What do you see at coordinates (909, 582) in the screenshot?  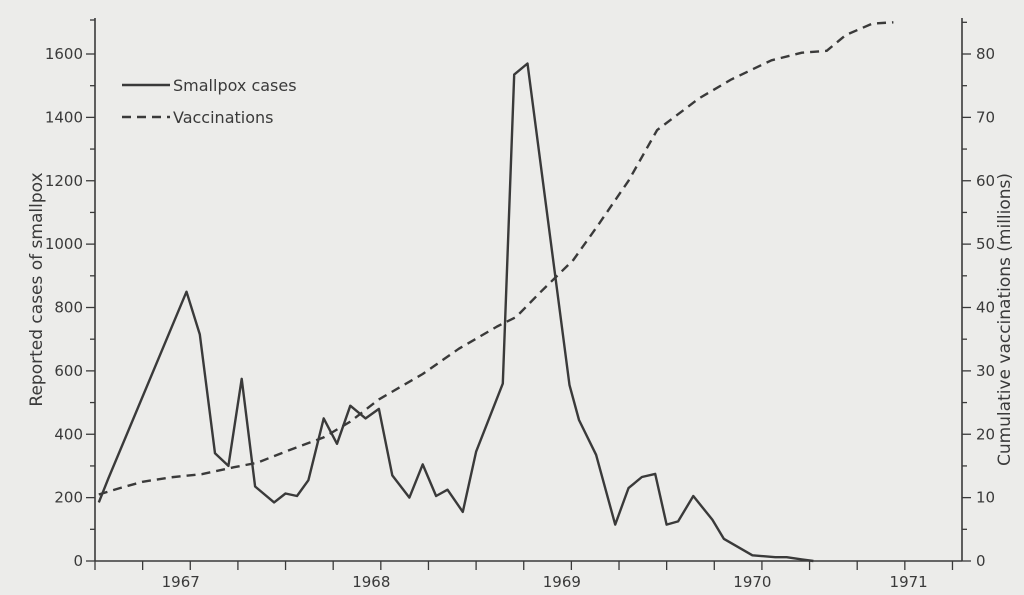 I see `x-tick-label: 1971` at bounding box center [909, 582].